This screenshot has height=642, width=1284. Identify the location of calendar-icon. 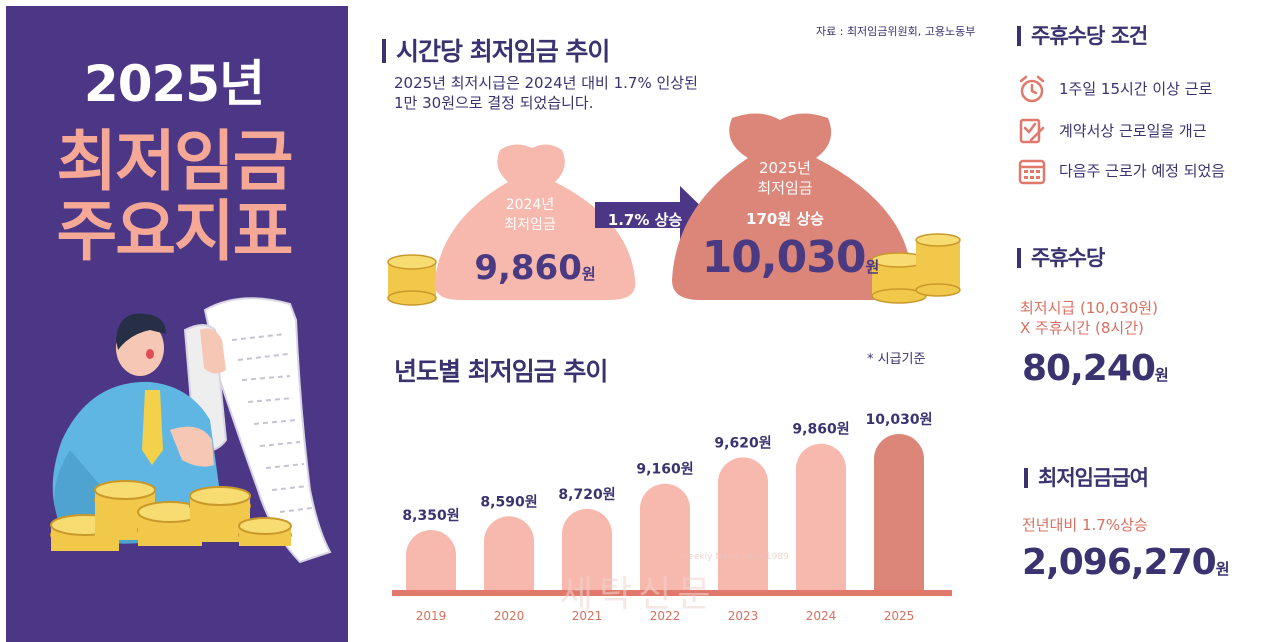
(1032, 172).